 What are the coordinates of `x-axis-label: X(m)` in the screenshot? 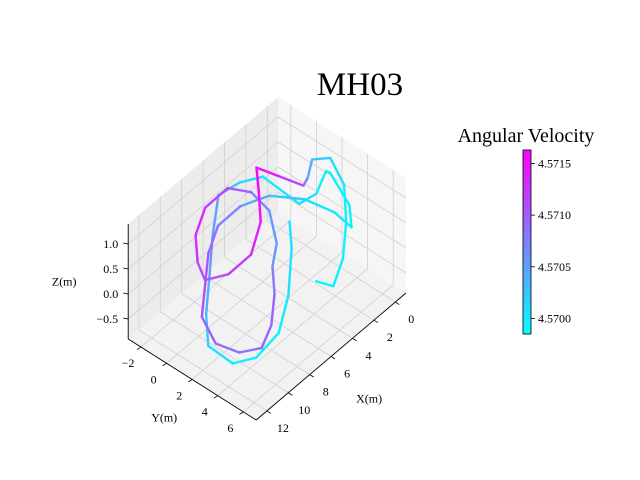 It's located at (369, 398).